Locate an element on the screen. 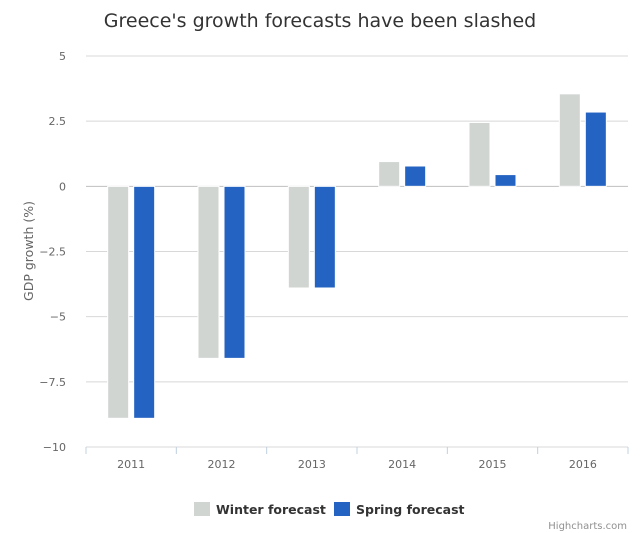  y-tick-label: −5 is located at coordinates (58, 317).